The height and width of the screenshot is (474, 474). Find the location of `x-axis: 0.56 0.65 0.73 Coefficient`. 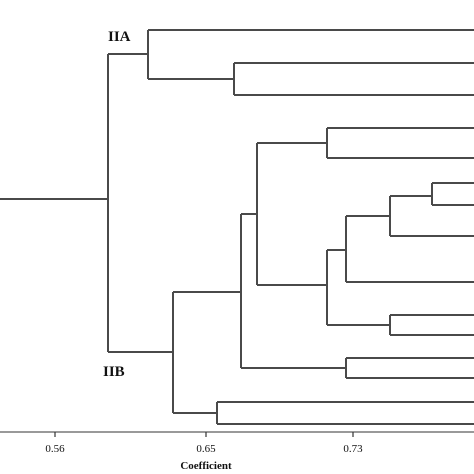

x-axis: 0.56 0.65 0.73 Coefficient is located at coordinates (237, 451).